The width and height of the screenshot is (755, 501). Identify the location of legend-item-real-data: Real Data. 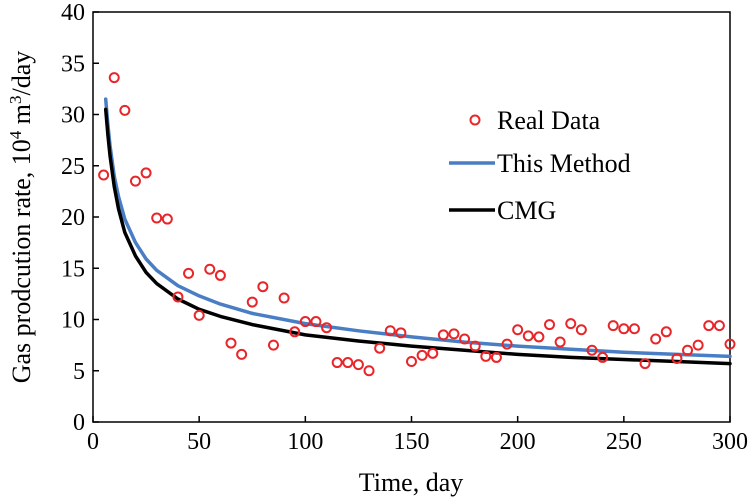
(535, 120).